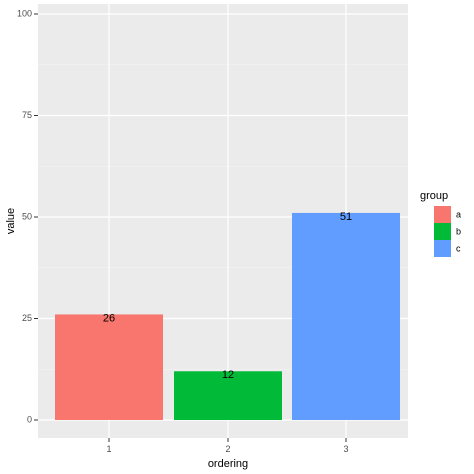  I want to click on y-axis: 0 25 50 75 100, so click(27, 216).